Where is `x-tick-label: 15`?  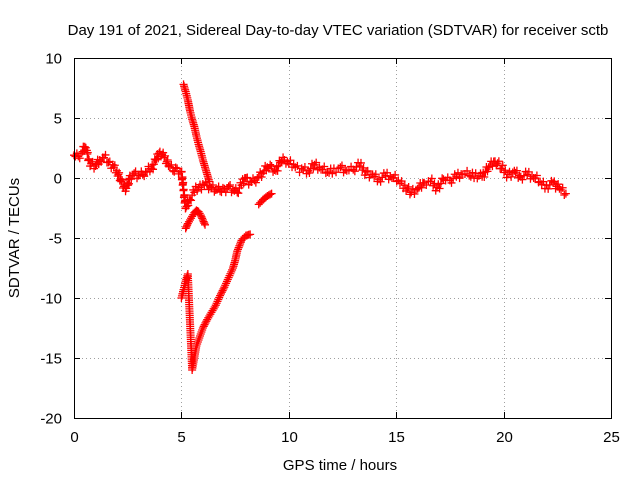 x-tick-label: 15 is located at coordinates (396, 437).